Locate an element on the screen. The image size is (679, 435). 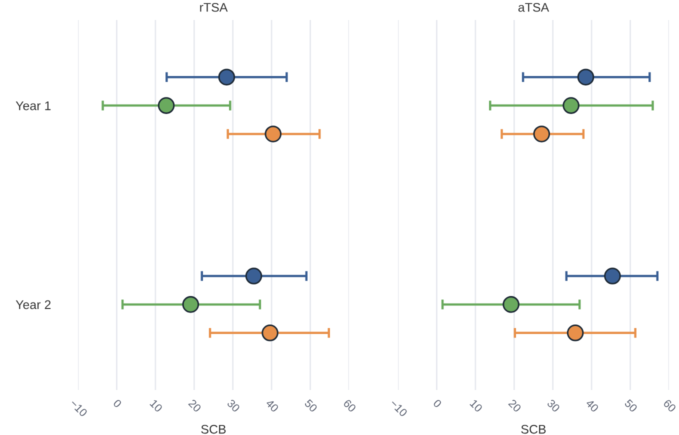
y-tick-label: Year 2 is located at coordinates (33, 305).